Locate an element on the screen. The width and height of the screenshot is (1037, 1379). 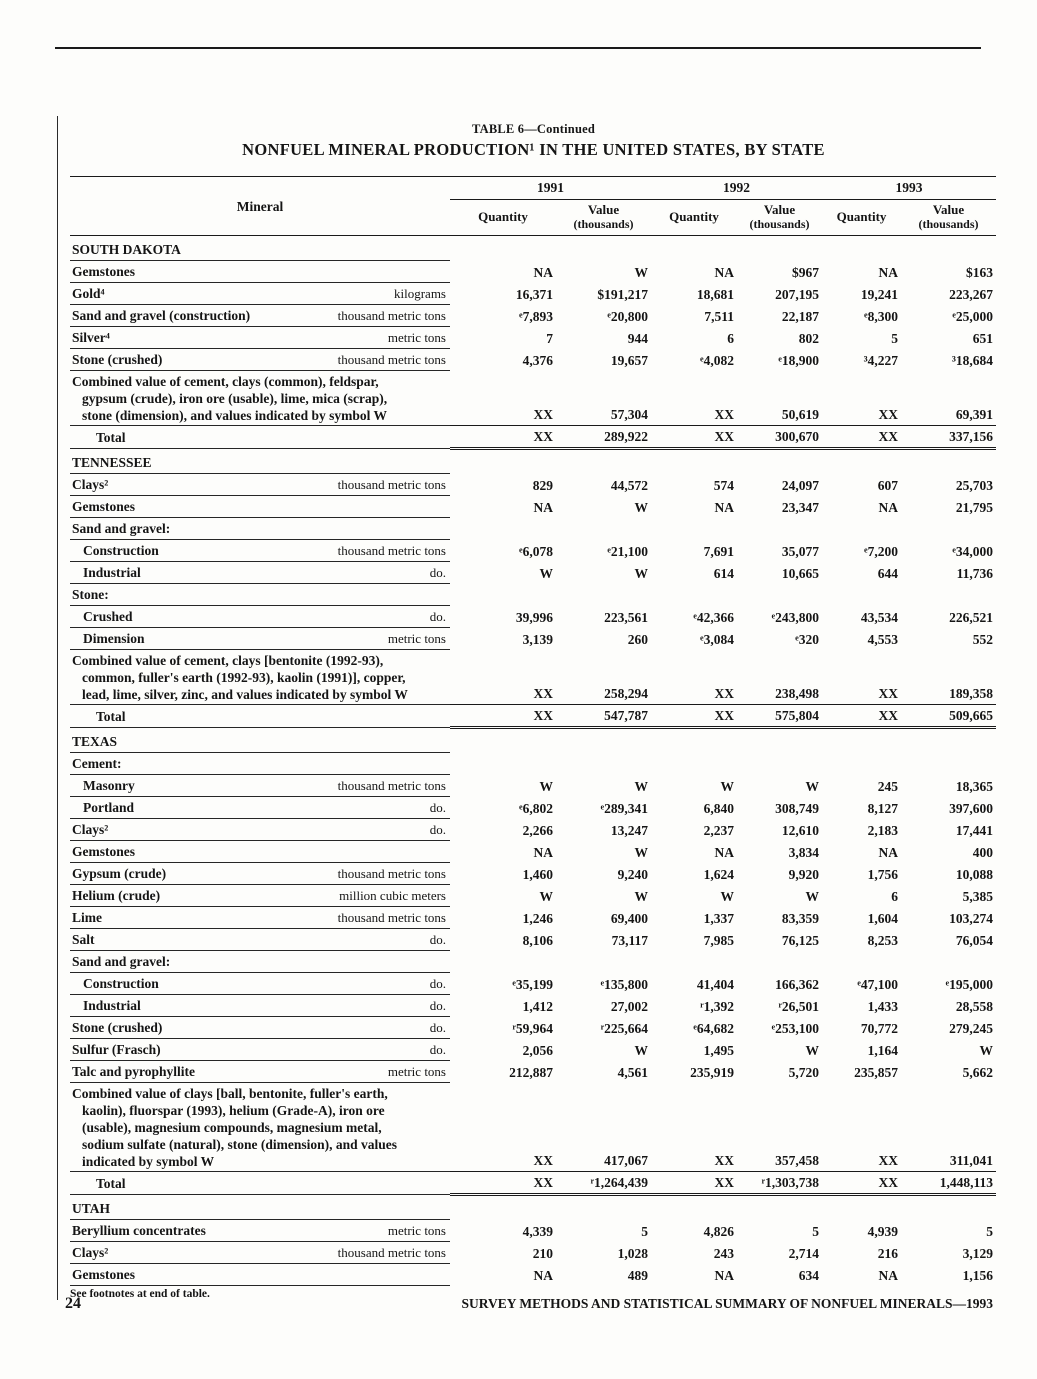
value-cell: 10,665 is located at coordinates (800, 573).